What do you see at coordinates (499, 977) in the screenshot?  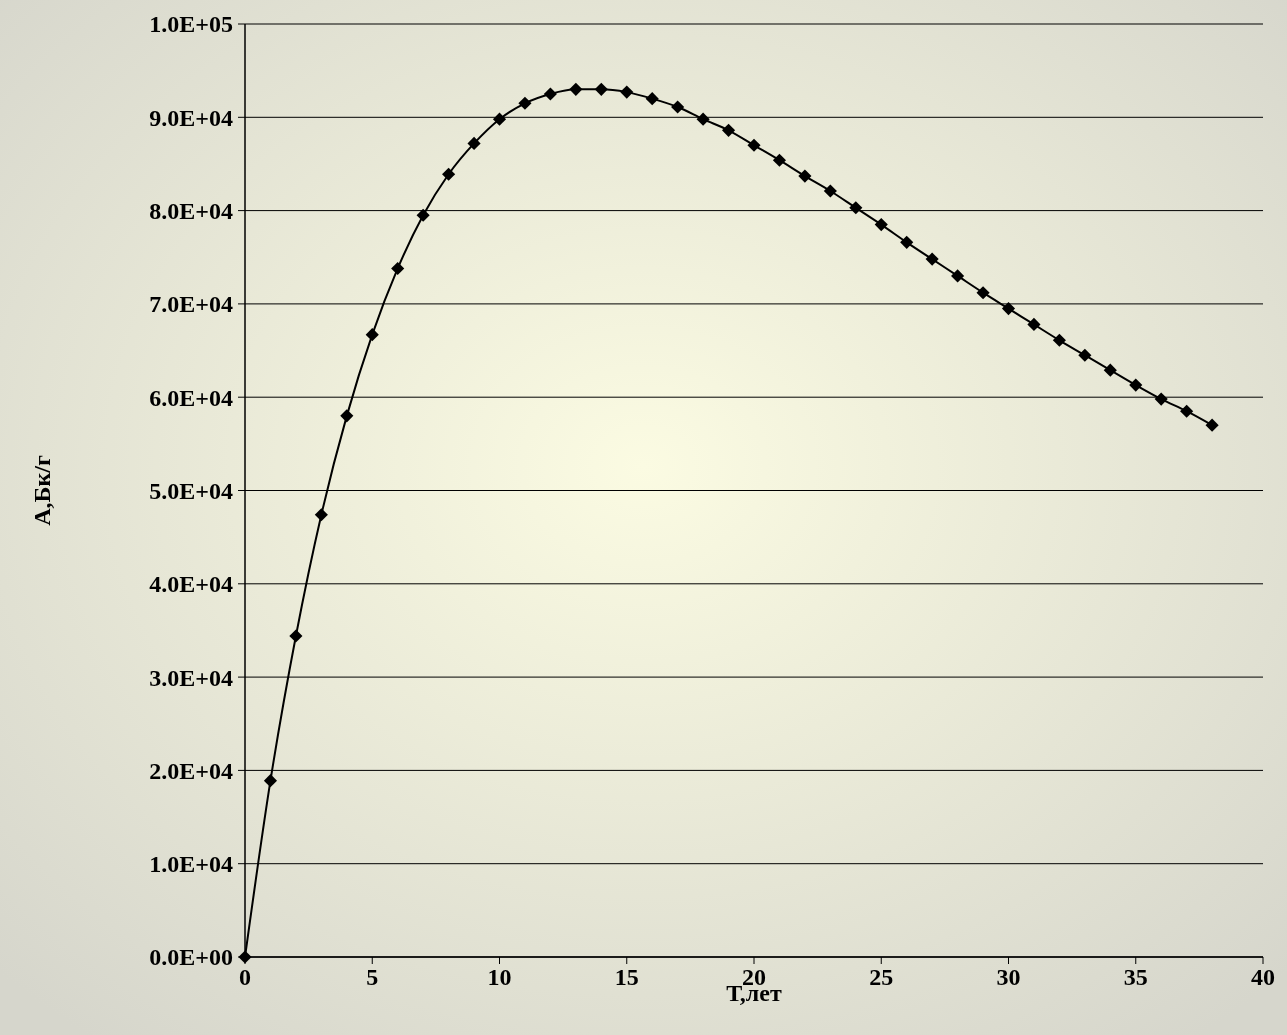 I see `x-tick-label: 10` at bounding box center [499, 977].